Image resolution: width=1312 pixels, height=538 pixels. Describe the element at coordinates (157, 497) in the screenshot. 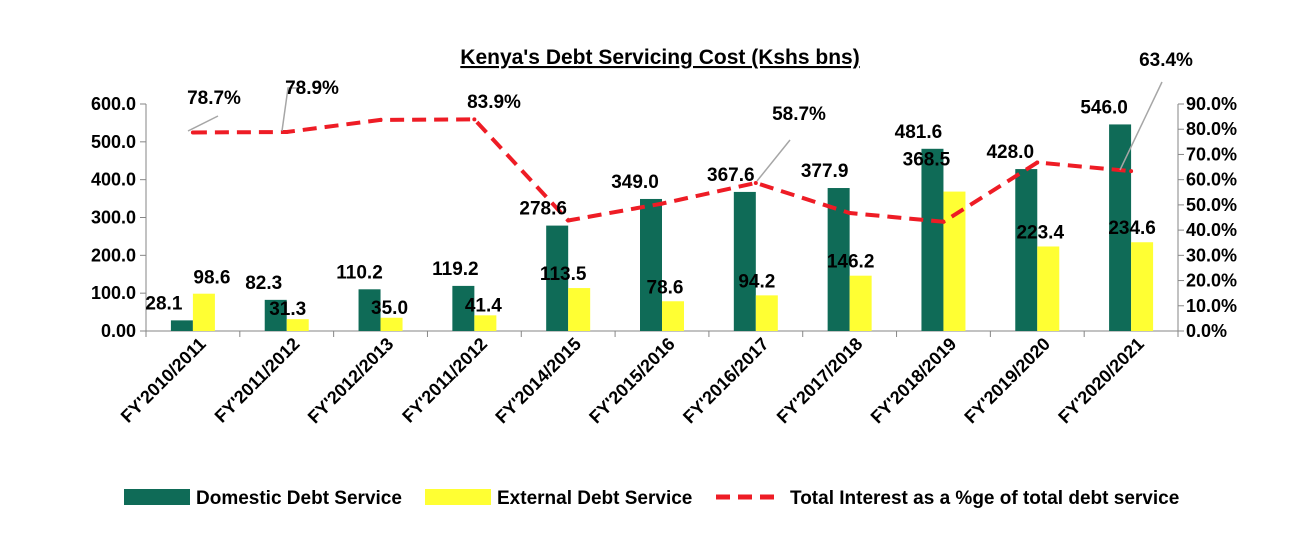

I see `legend-swatch-domestic` at that location.